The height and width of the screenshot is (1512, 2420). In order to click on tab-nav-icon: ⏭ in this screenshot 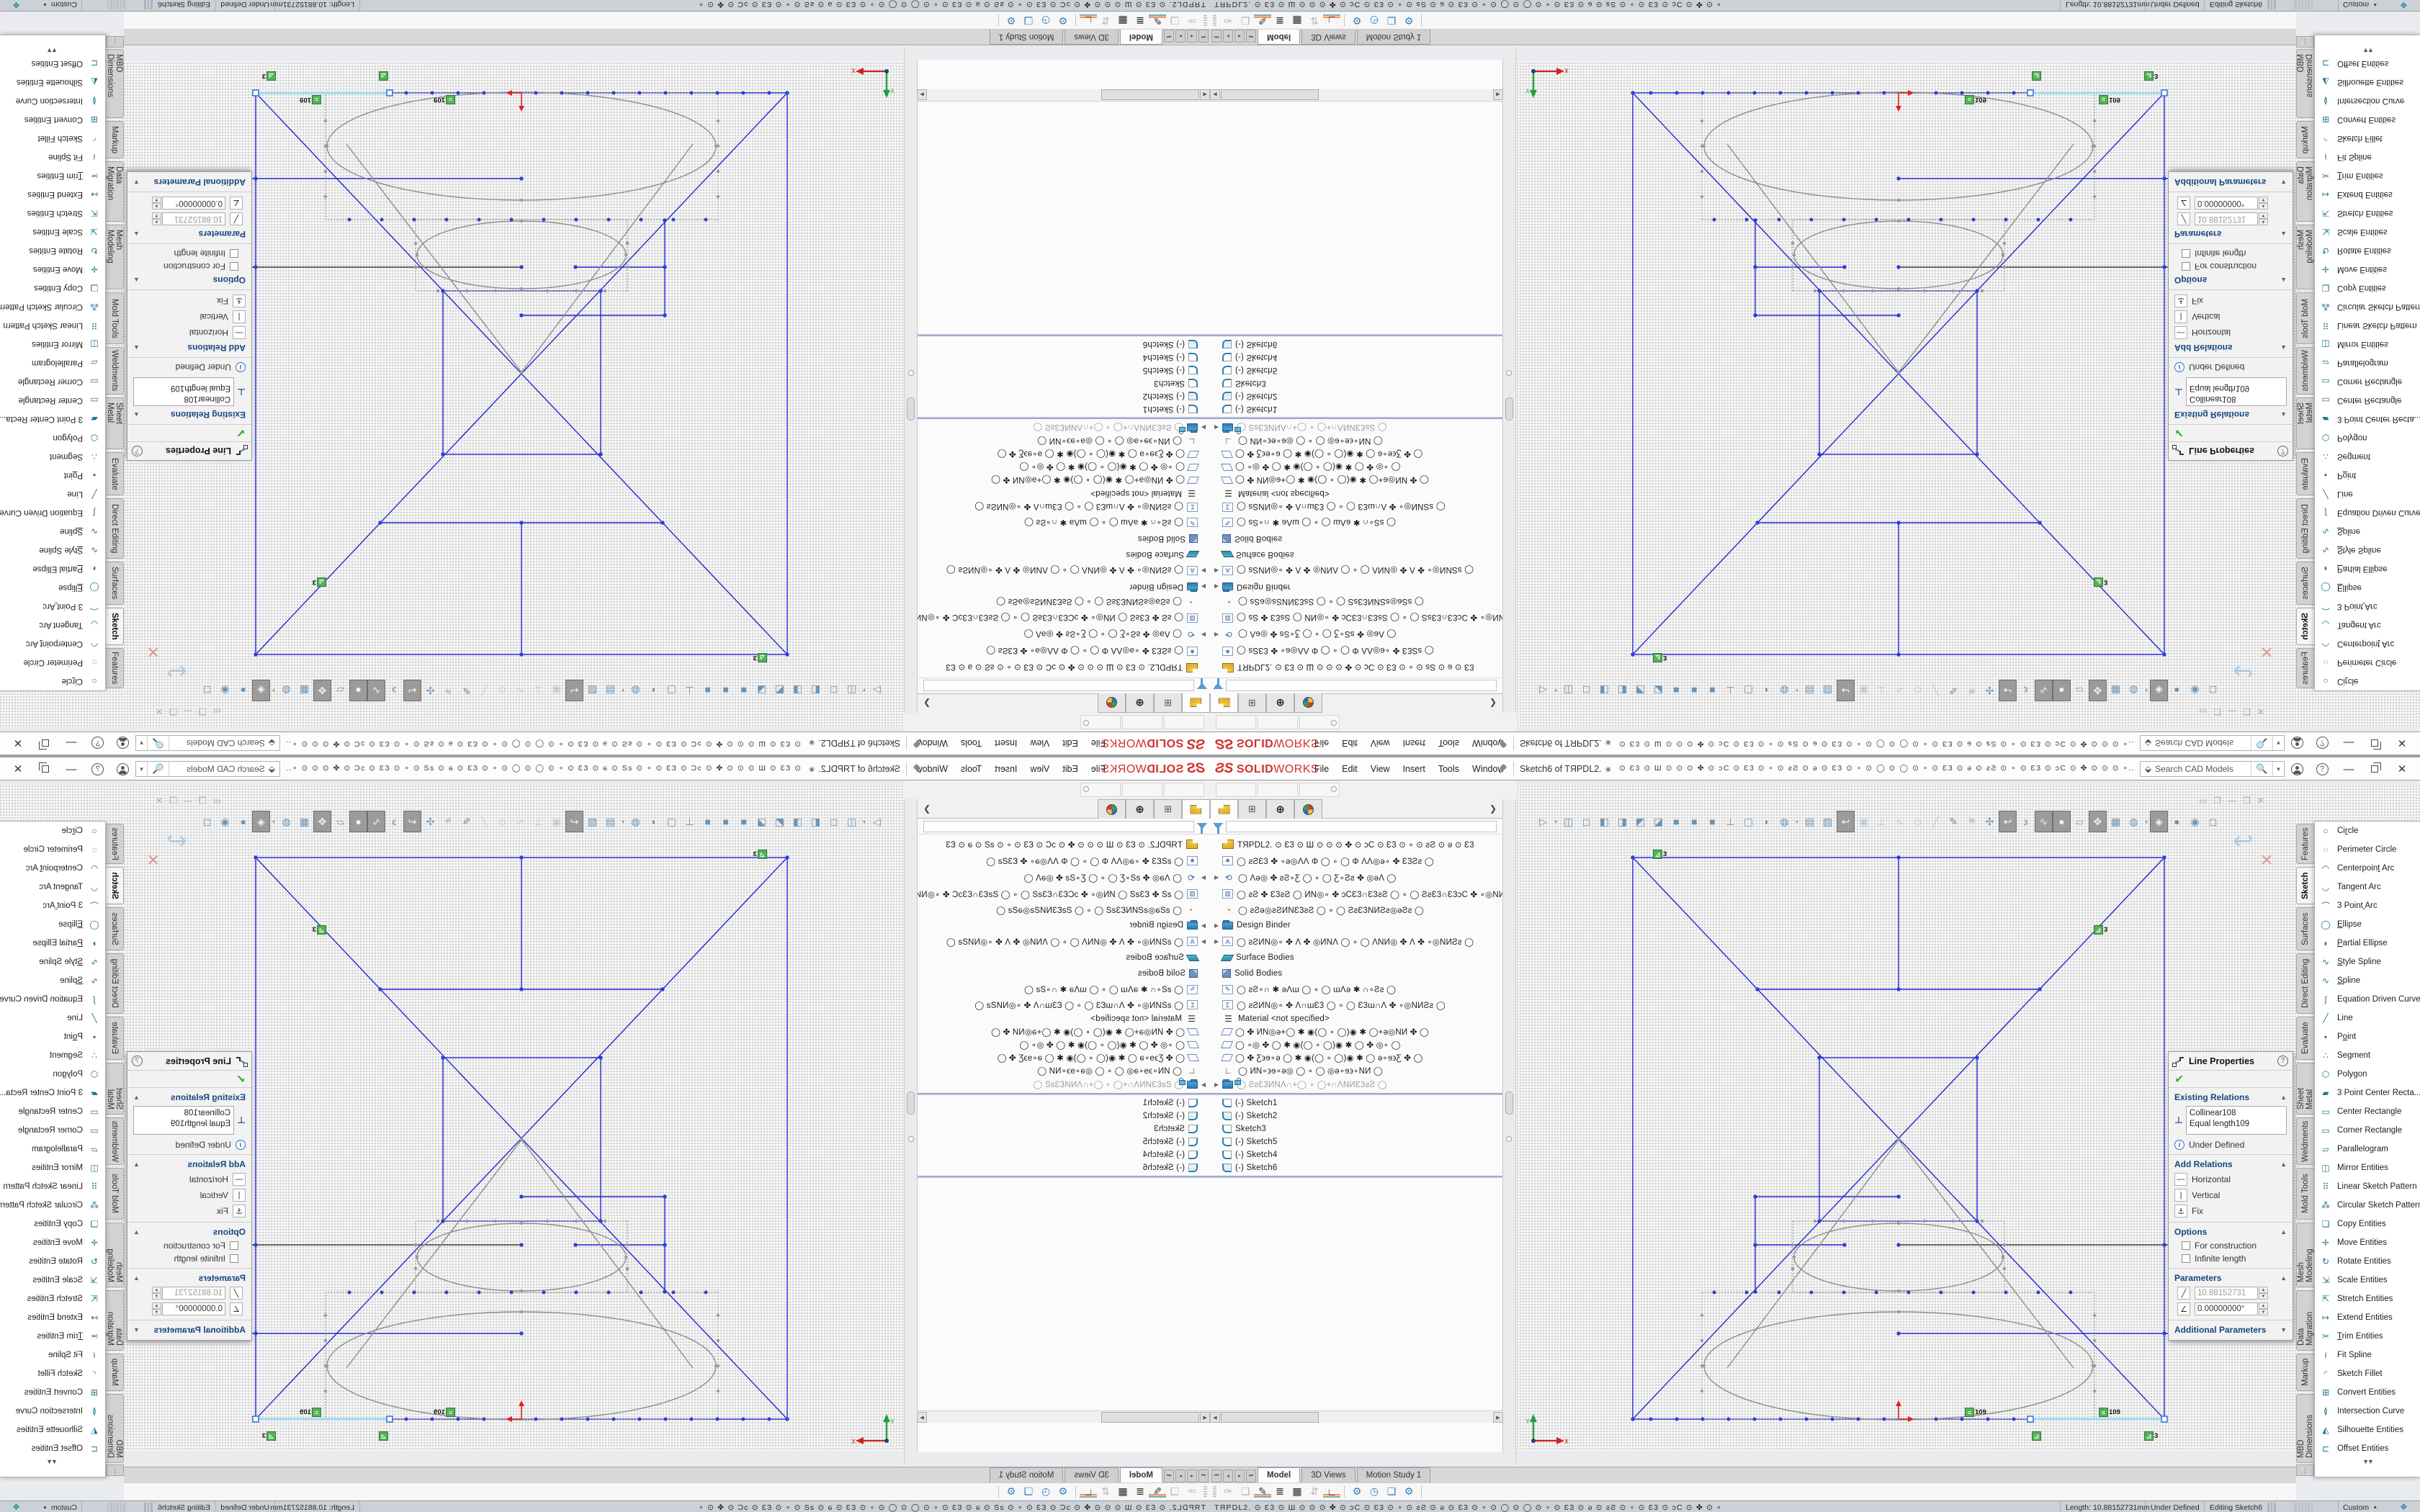, I will do `click(1169, 36)`.